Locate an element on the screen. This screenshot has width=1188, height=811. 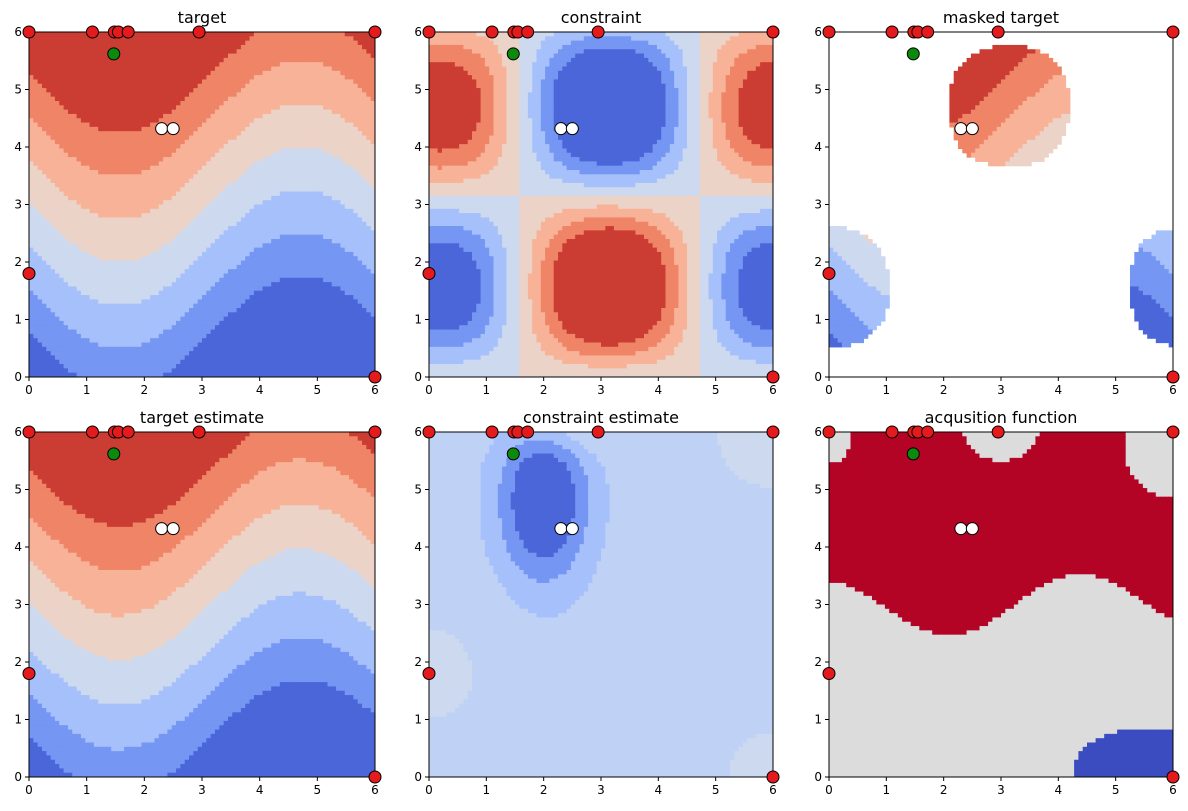
constraint-estimate-ytick-label: 3 is located at coordinates (418, 605).